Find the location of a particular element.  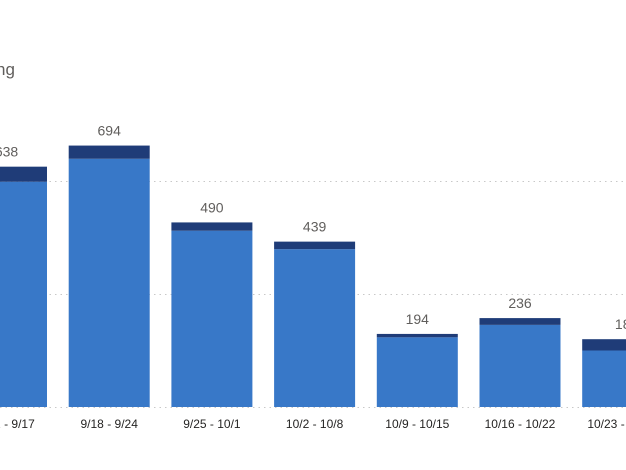

x-tick-label: 9/18 - 9/24 is located at coordinates (110, 424).